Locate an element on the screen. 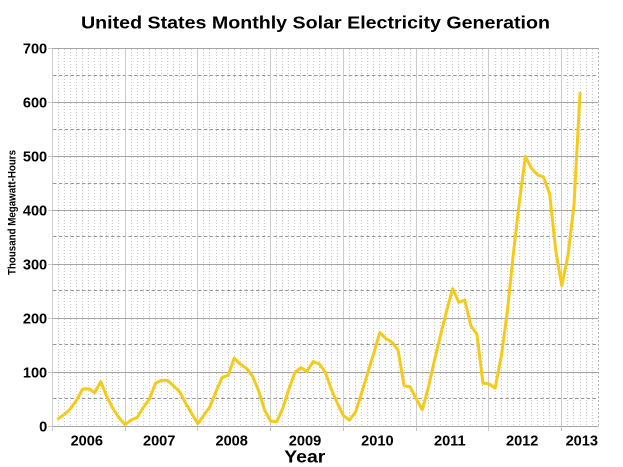  svg-text: Thousand Megawatt-Hours is located at coordinates (13, 212).